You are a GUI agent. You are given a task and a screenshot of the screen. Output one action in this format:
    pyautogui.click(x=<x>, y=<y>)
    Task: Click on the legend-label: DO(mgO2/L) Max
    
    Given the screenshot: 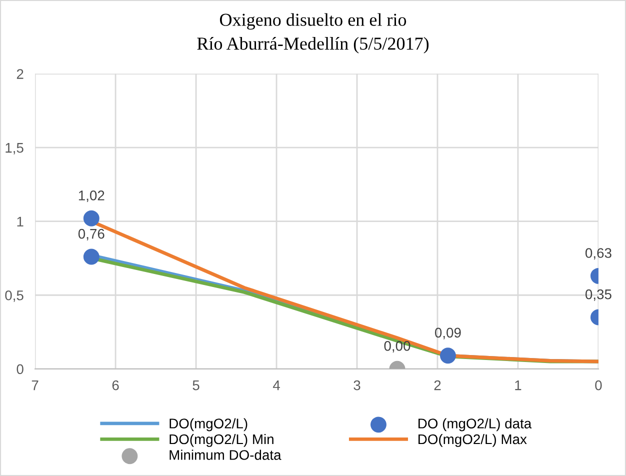 What is the action you would take?
    pyautogui.click(x=472, y=440)
    